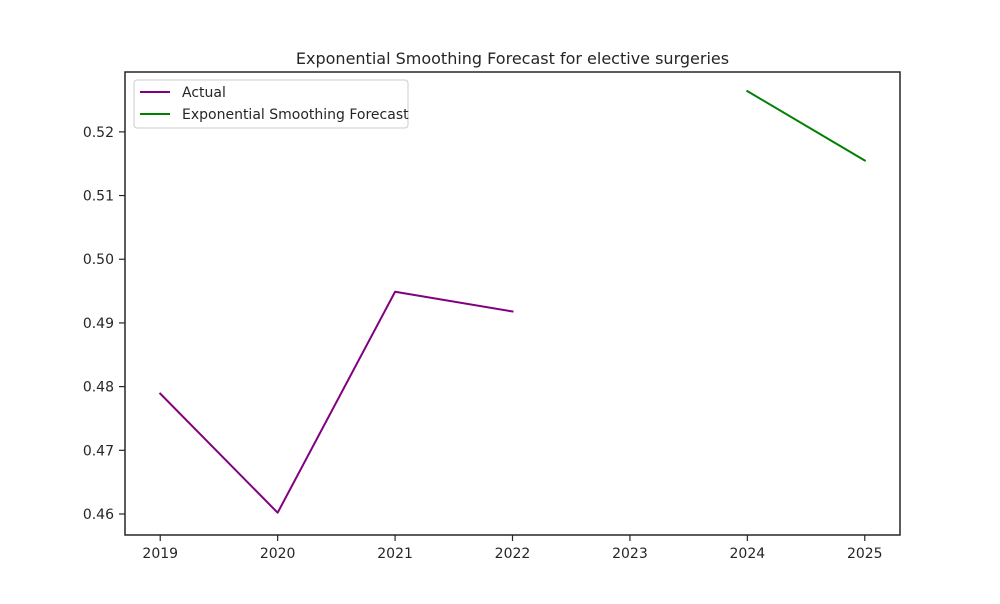 The image size is (1000, 604). What do you see at coordinates (295, 115) in the screenshot?
I see `legend-label: Exponential Smoothing Forecast` at bounding box center [295, 115].